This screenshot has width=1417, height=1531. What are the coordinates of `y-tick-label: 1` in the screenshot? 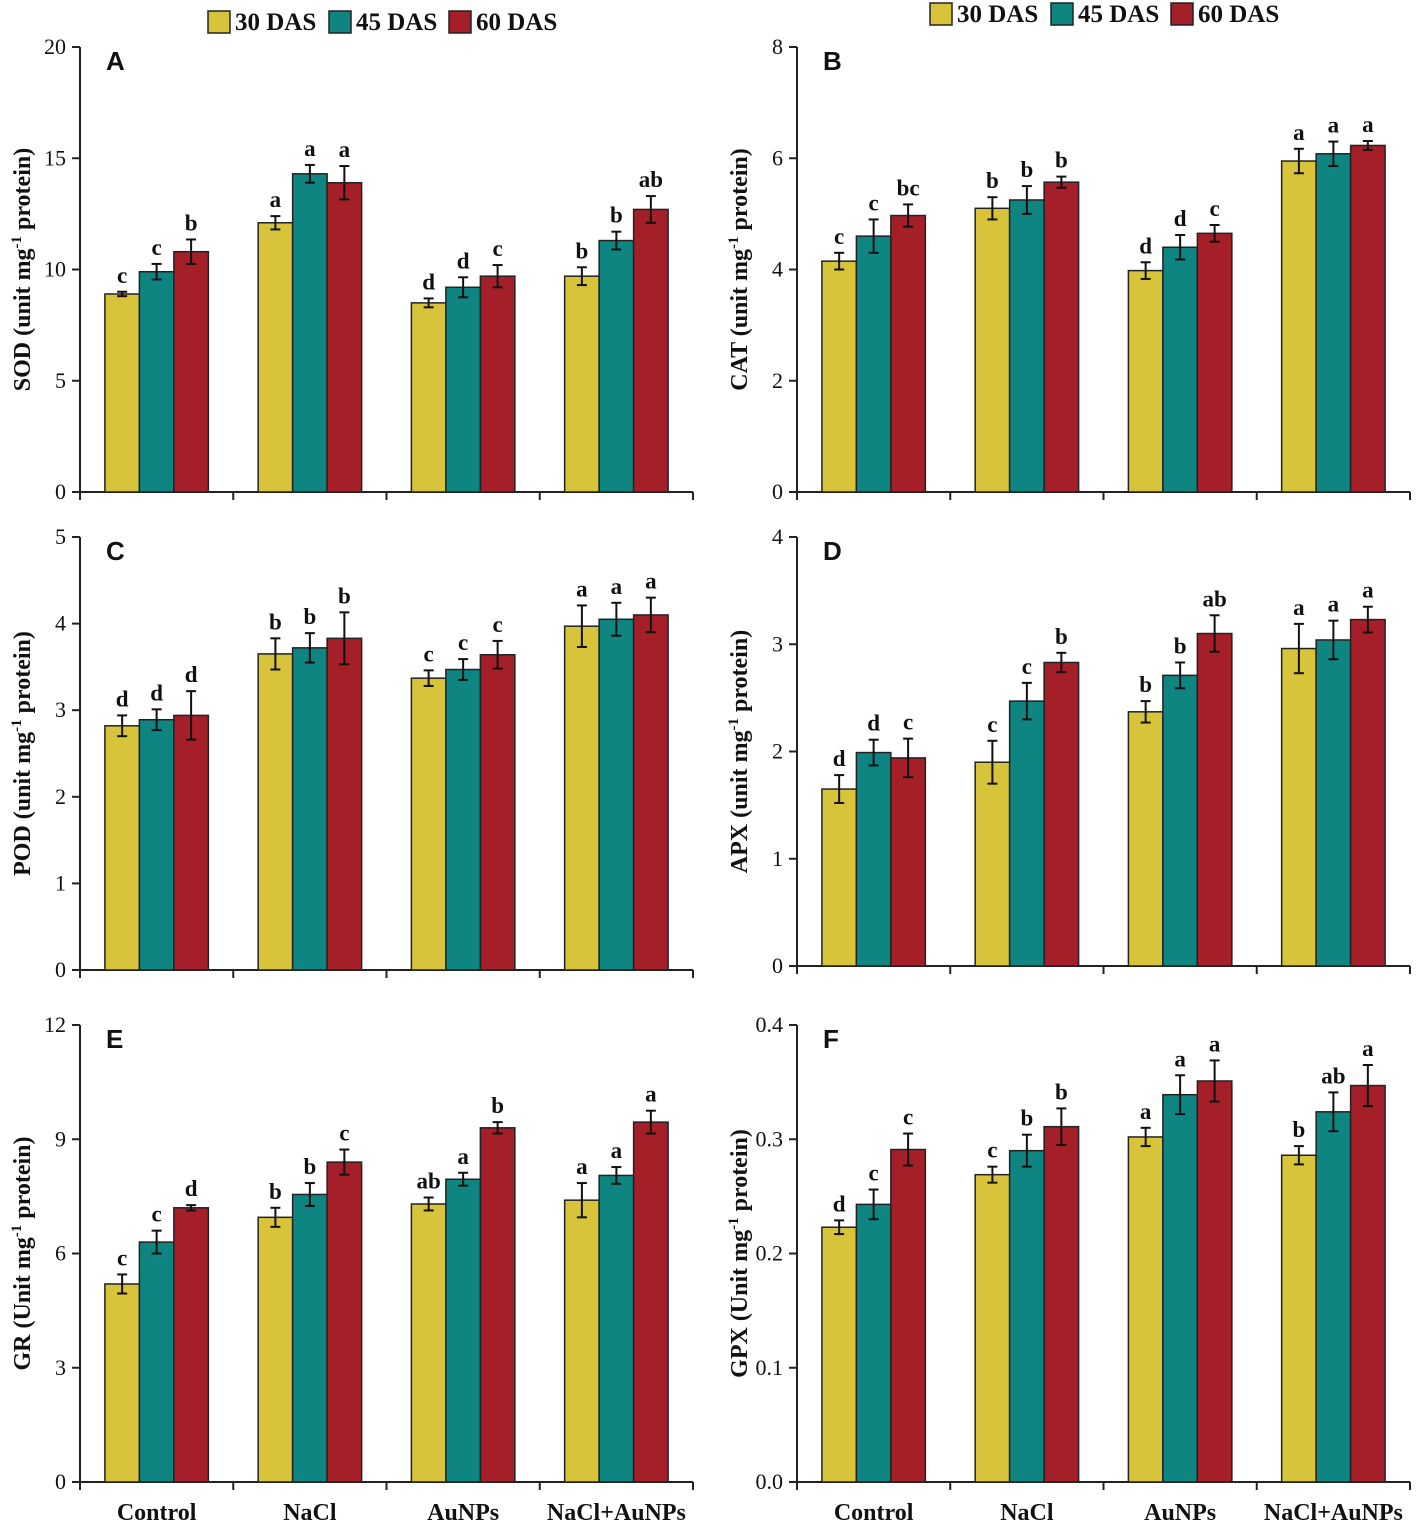 It's located at (777, 858).